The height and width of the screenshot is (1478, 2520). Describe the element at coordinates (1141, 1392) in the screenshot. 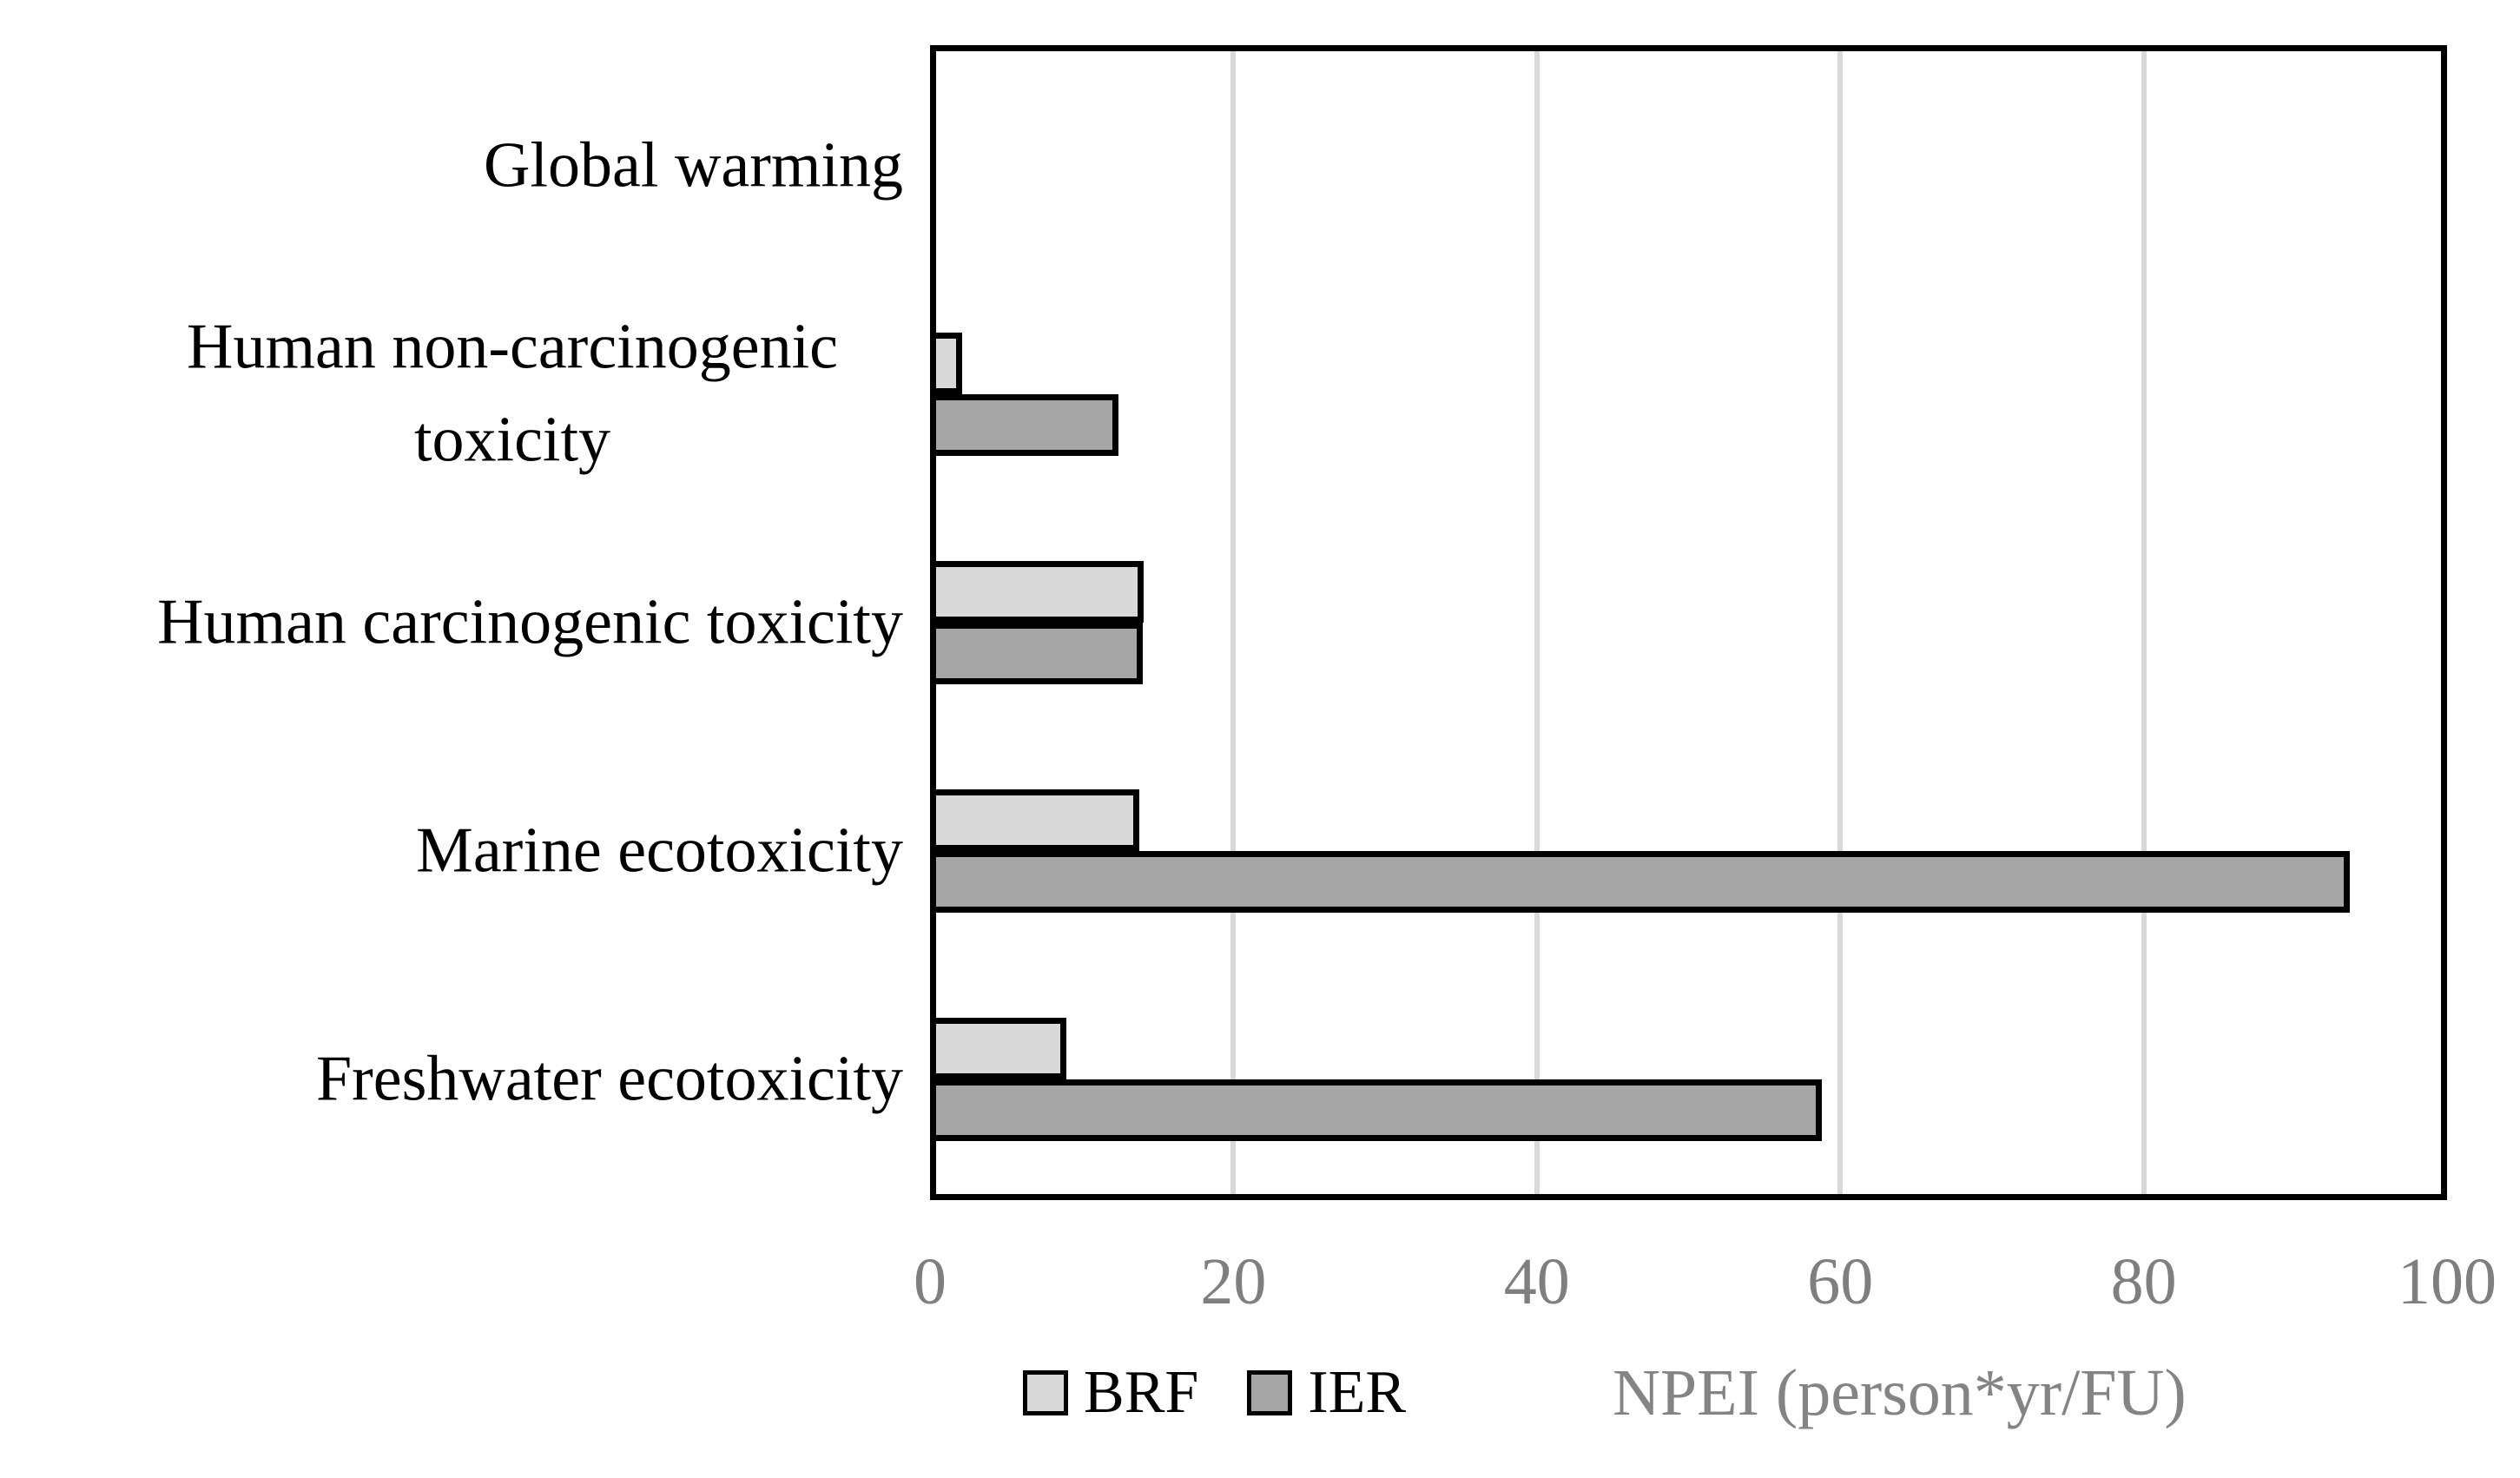

I see `legend-label-brf: BRF` at that location.